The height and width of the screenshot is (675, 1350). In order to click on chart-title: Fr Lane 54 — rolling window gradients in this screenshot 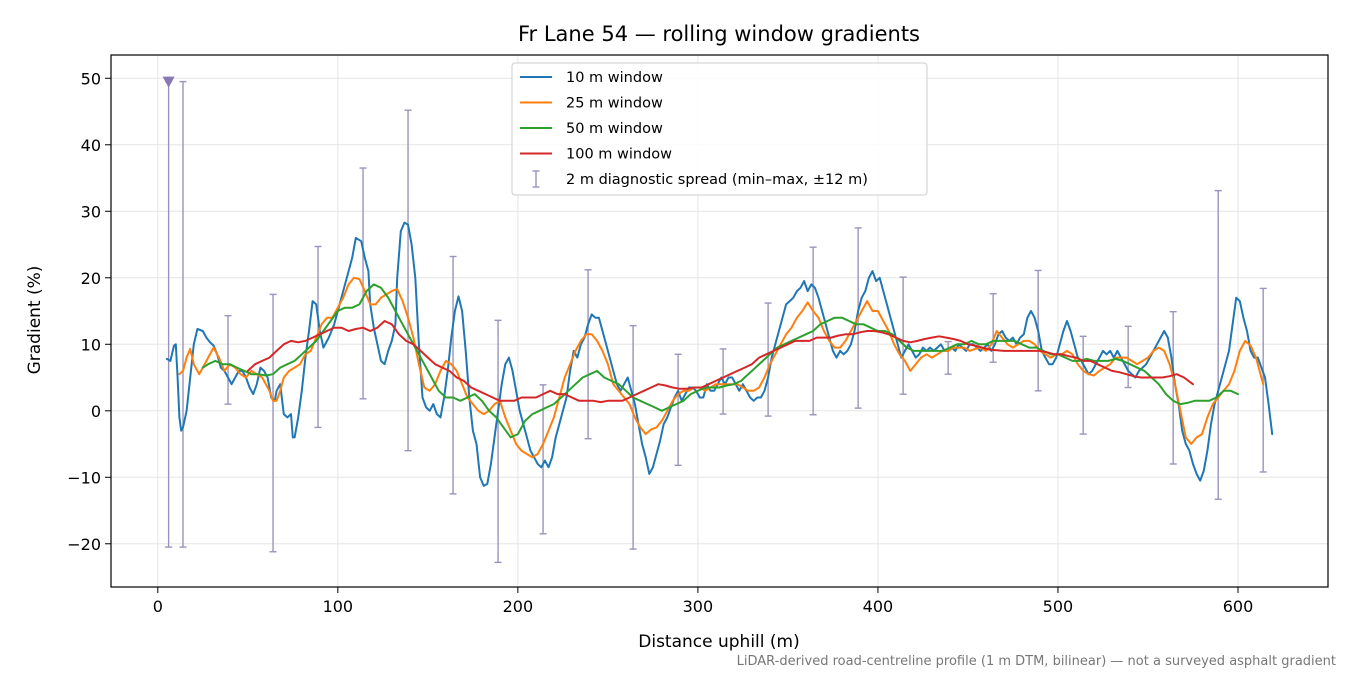, I will do `click(719, 34)`.